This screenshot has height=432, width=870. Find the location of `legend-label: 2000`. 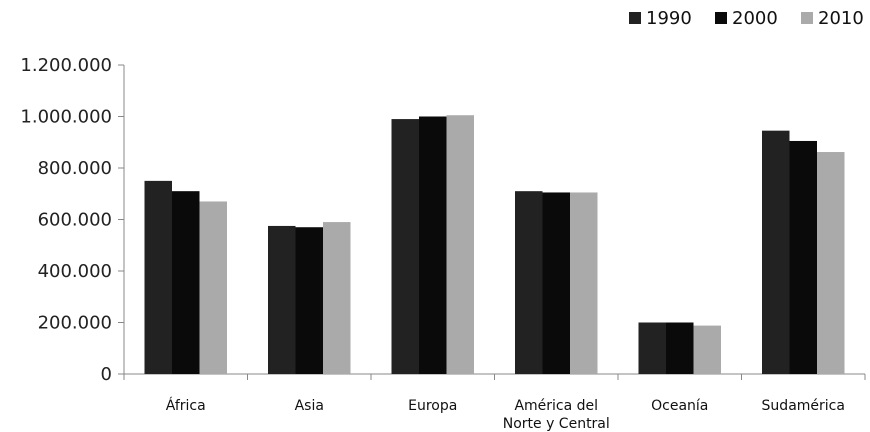

legend-label: 2000 is located at coordinates (755, 18).